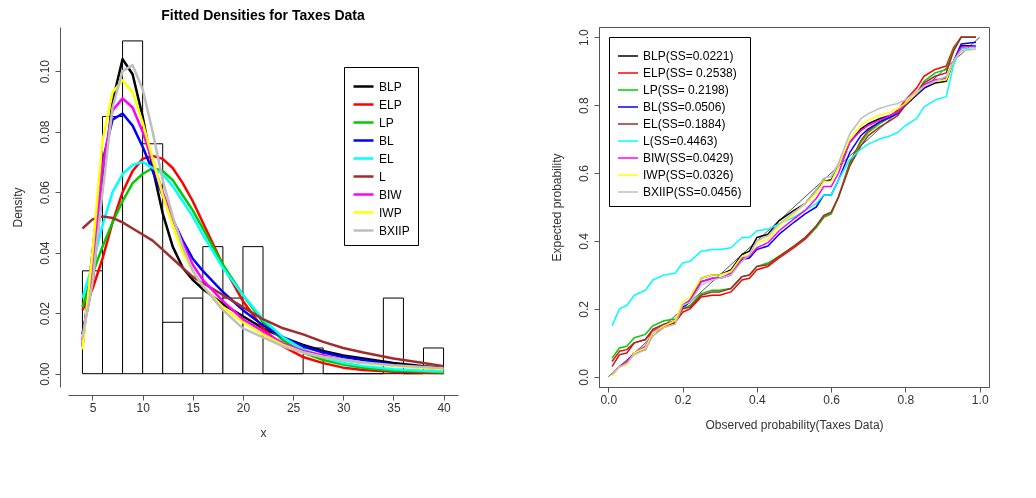 The height and width of the screenshot is (498, 1036). What do you see at coordinates (684, 107) in the screenshot?
I see `legend-label: BL(SS=0.0506)` at bounding box center [684, 107].